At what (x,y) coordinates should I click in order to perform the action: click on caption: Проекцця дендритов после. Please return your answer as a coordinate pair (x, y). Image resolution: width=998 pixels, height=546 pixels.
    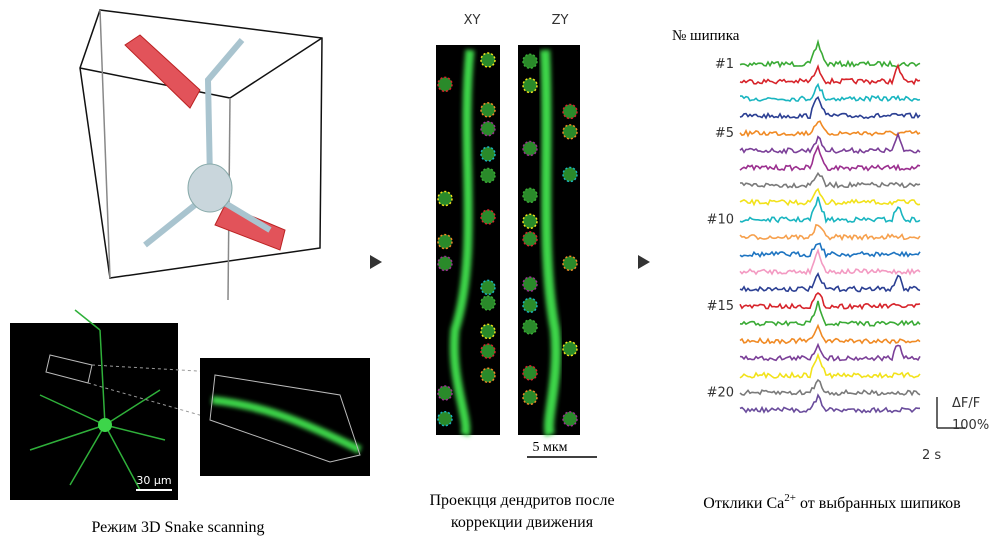
    Looking at the image, I should click on (521, 500).